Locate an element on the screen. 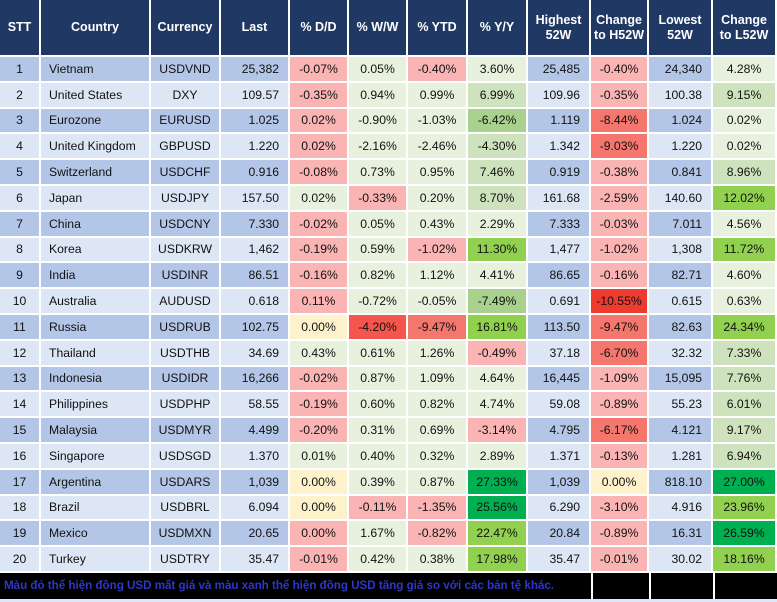  cell-currency: USDSGD is located at coordinates (186, 456).